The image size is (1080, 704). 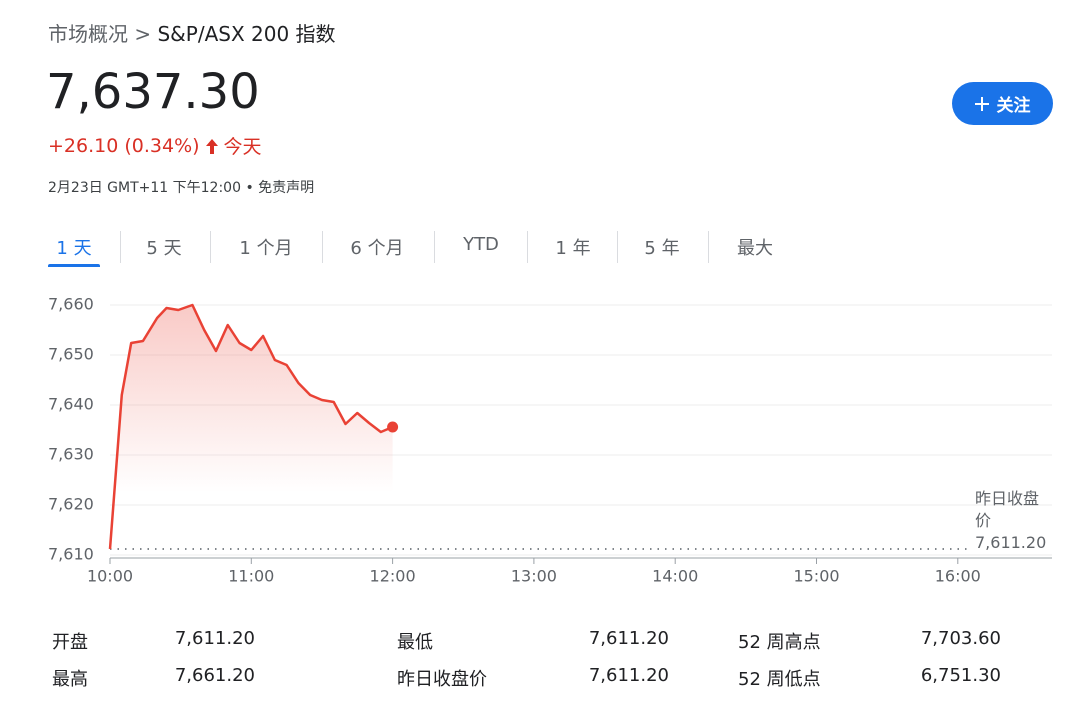 I want to click on line, so click(x=251, y=426).